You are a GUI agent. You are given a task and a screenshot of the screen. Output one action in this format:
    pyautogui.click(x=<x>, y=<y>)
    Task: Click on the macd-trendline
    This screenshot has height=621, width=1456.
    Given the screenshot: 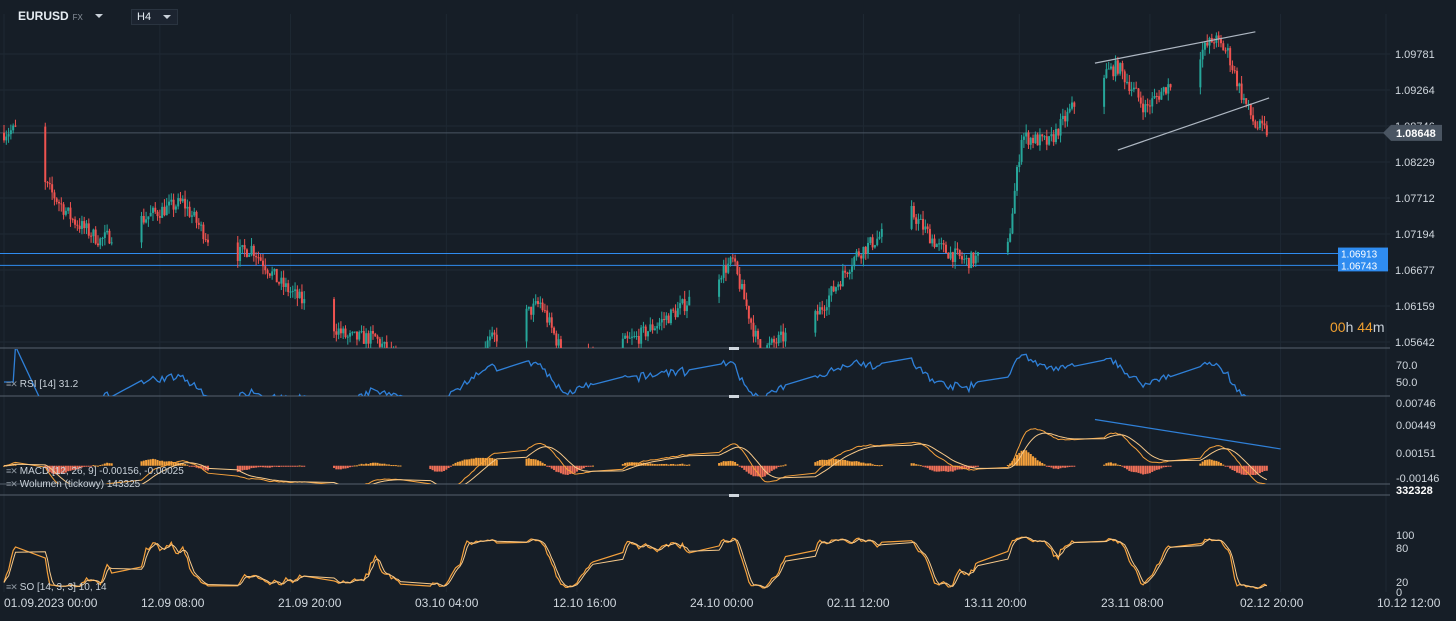 What is the action you would take?
    pyautogui.click(x=1187, y=434)
    